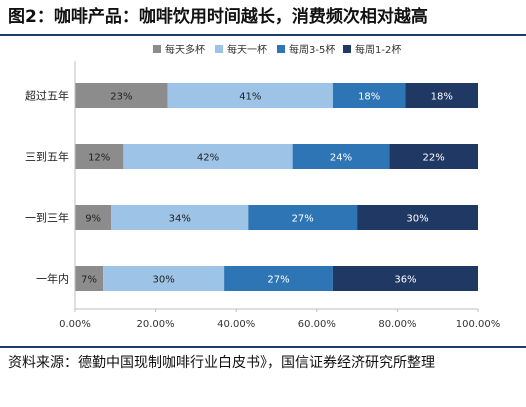 The height and width of the screenshot is (407, 526). I want to click on data-label-3-2: 34%, so click(180, 219).